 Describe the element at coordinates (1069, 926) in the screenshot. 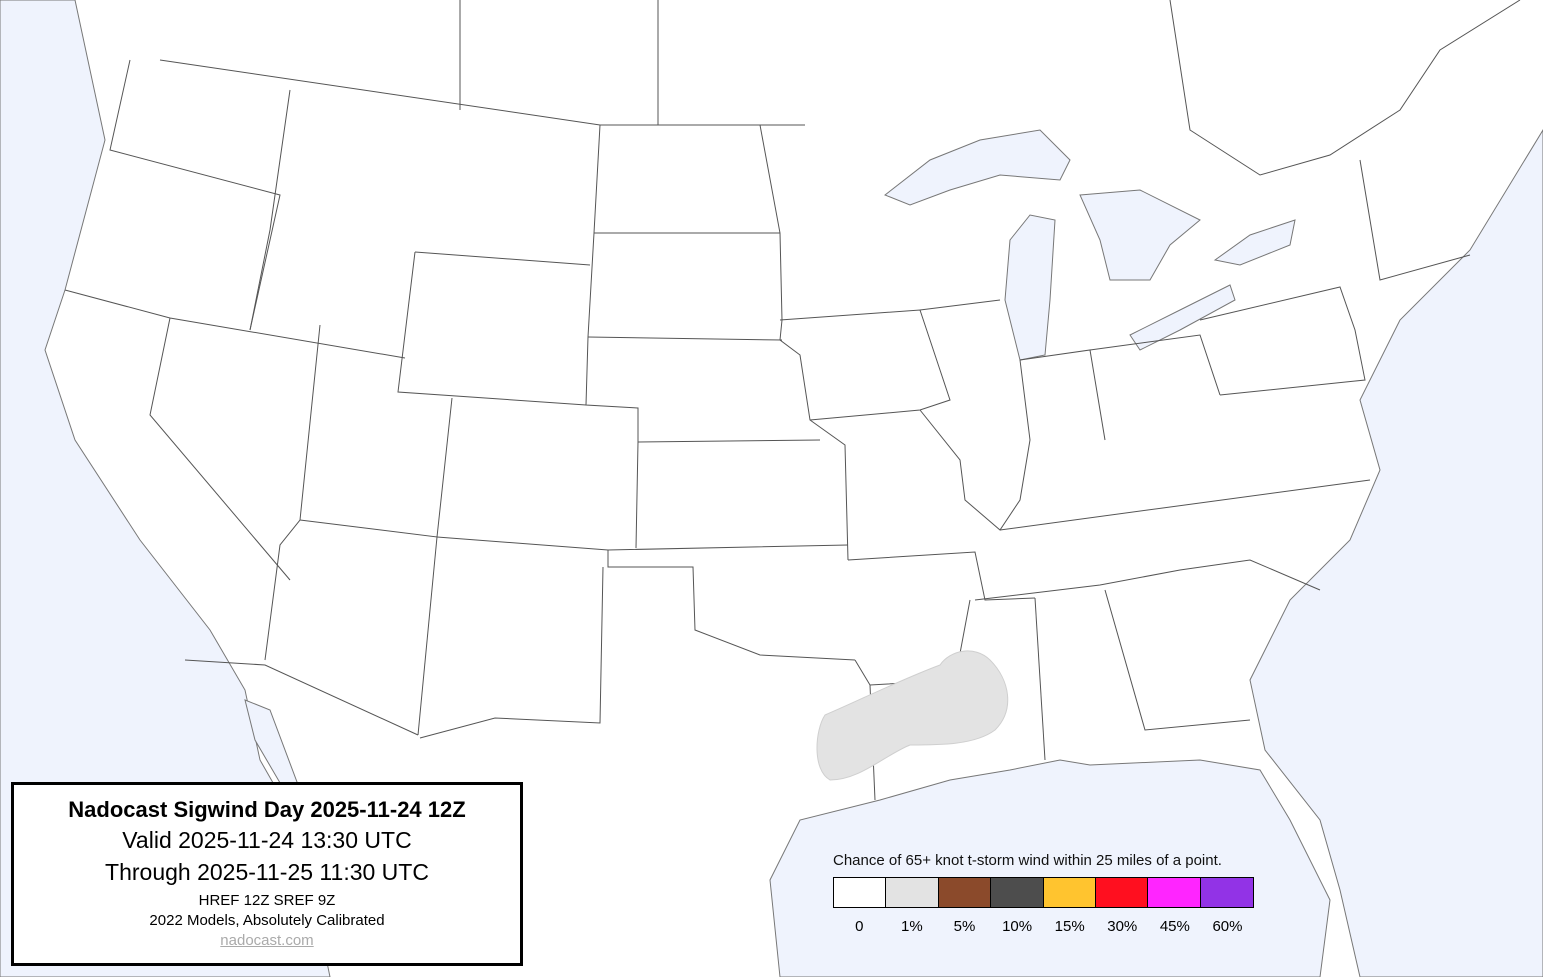

I see `legend-label: 15%` at that location.